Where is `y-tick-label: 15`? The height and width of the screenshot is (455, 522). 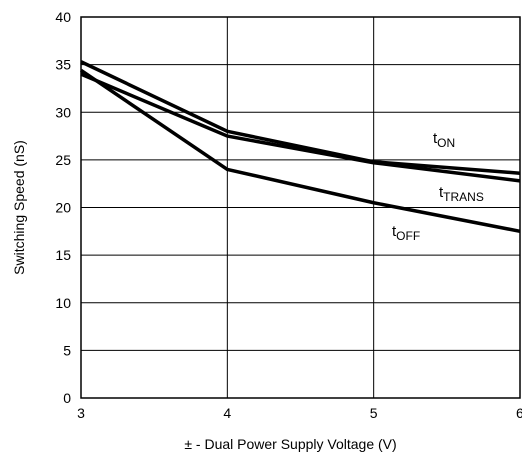 y-tick-label: 15 is located at coordinates (63, 255).